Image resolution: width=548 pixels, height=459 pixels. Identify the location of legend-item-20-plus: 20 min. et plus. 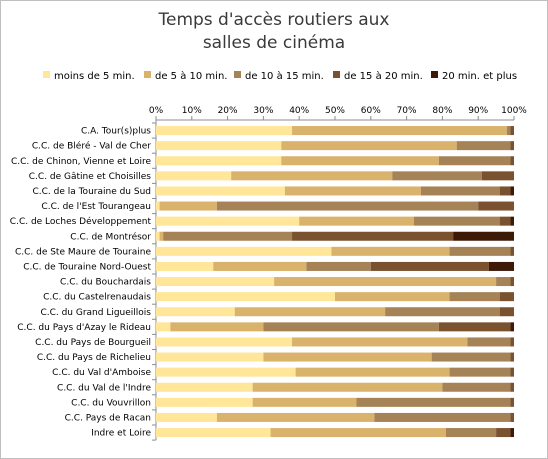
(474, 77).